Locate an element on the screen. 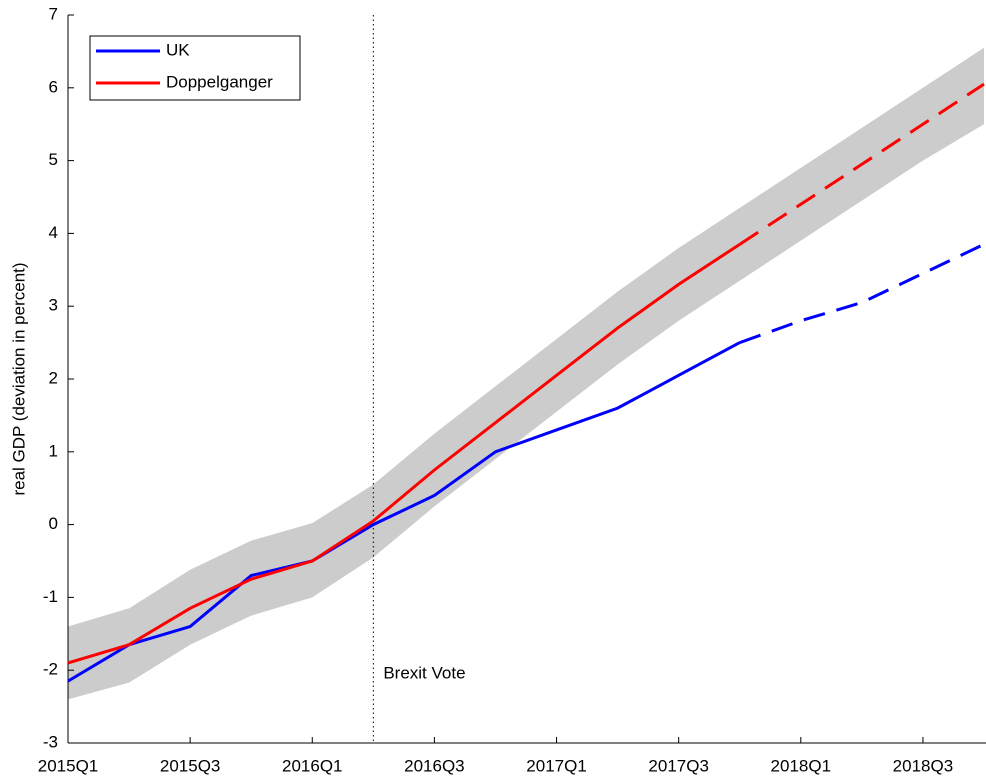  x-tick-label: 2017Q1 is located at coordinates (556, 765).